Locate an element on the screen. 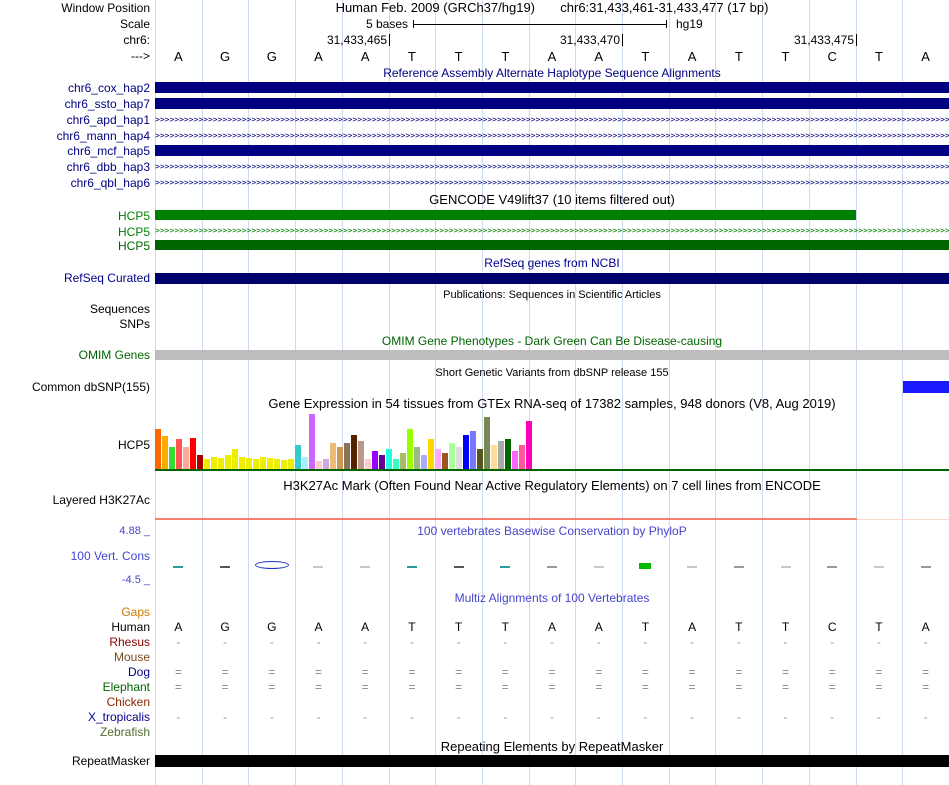  dbsnp-variant-bar is located at coordinates (926, 387).